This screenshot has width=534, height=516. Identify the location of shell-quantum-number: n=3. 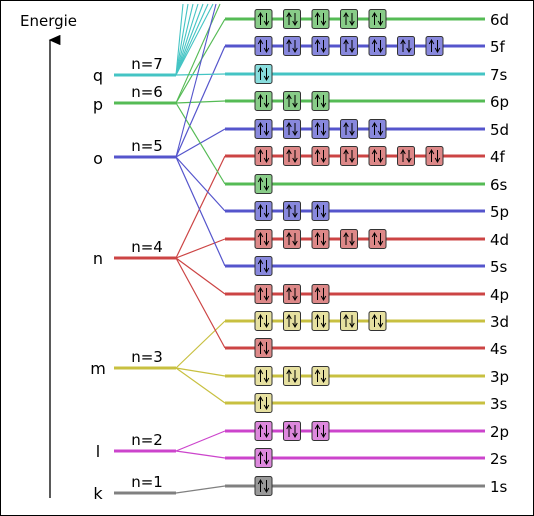
(147, 357).